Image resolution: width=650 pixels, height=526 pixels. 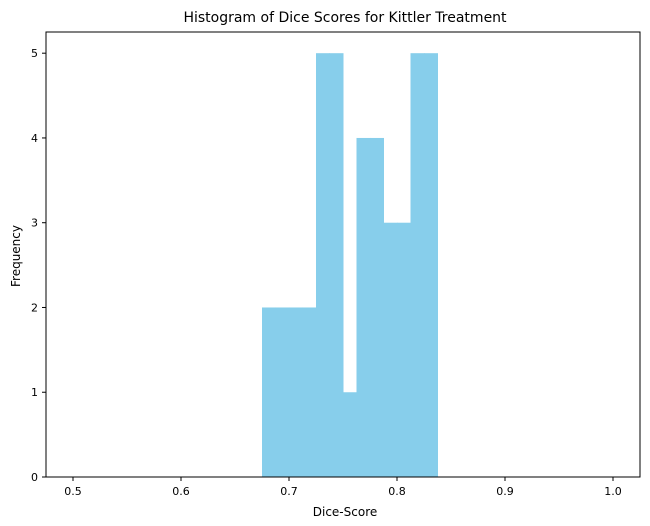 What do you see at coordinates (16, 256) in the screenshot?
I see `y-axis-title: Frequency` at bounding box center [16, 256].